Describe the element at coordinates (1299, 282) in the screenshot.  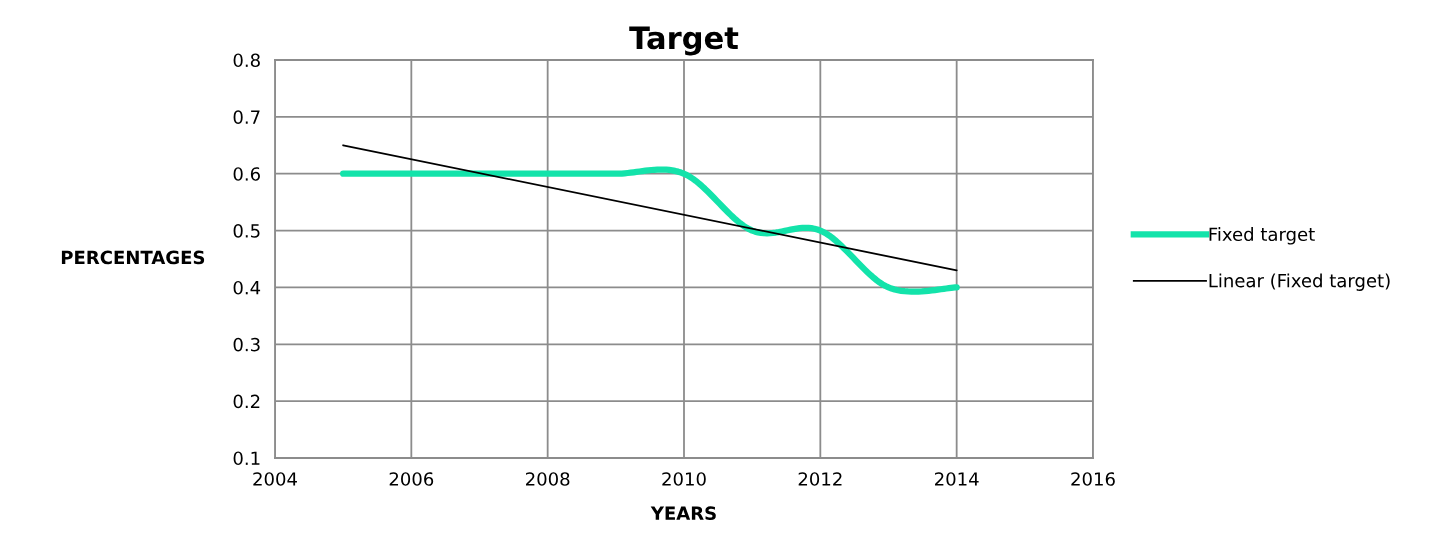
I see `legend-label: Linear (Fixed target)` at that location.